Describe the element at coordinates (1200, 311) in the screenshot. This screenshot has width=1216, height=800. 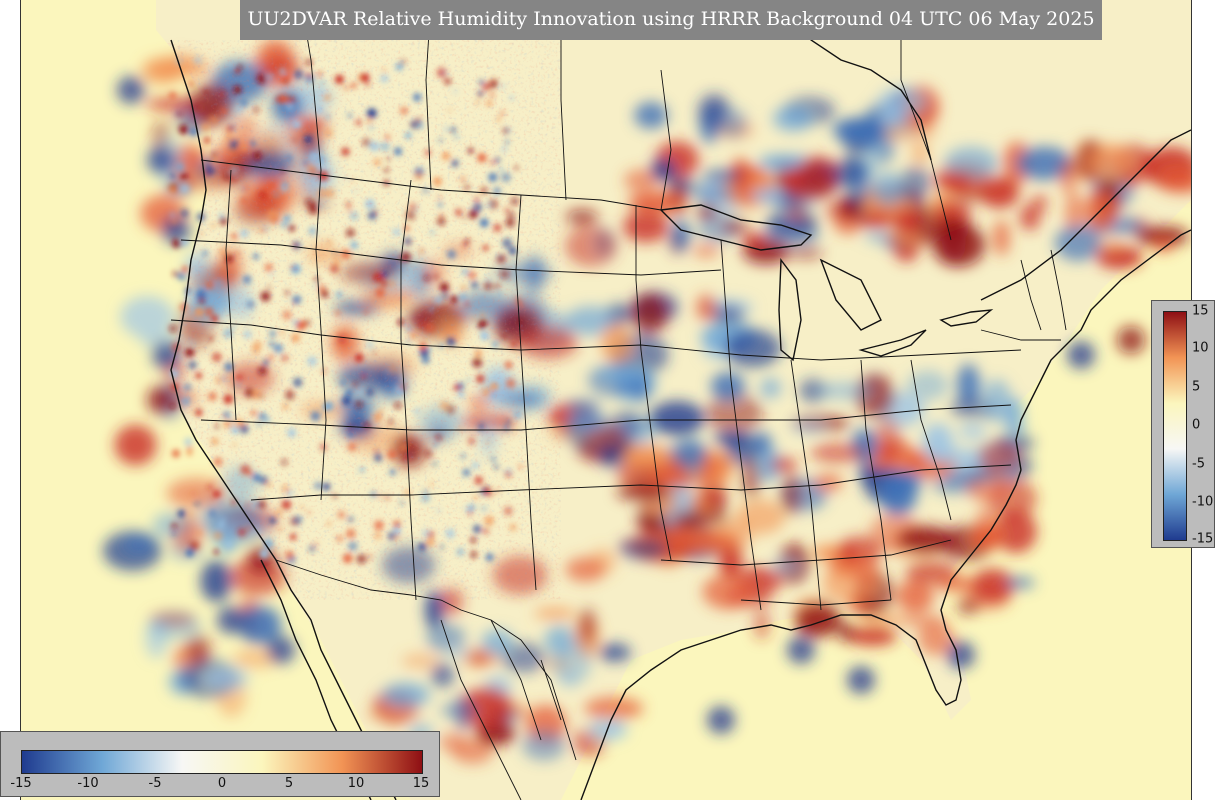
I see `vertical-colorbar-tick: 15` at that location.